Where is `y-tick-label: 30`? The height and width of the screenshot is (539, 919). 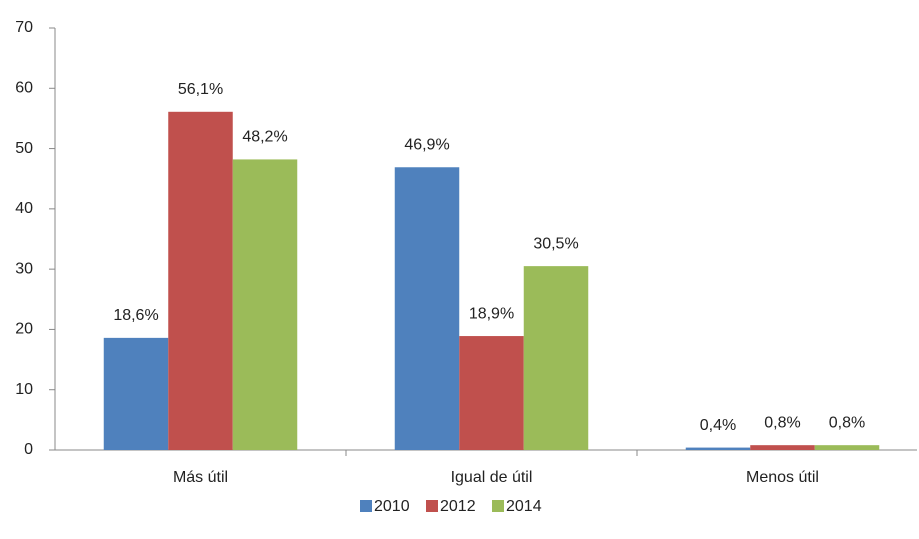
y-tick-label: 30 is located at coordinates (24, 268).